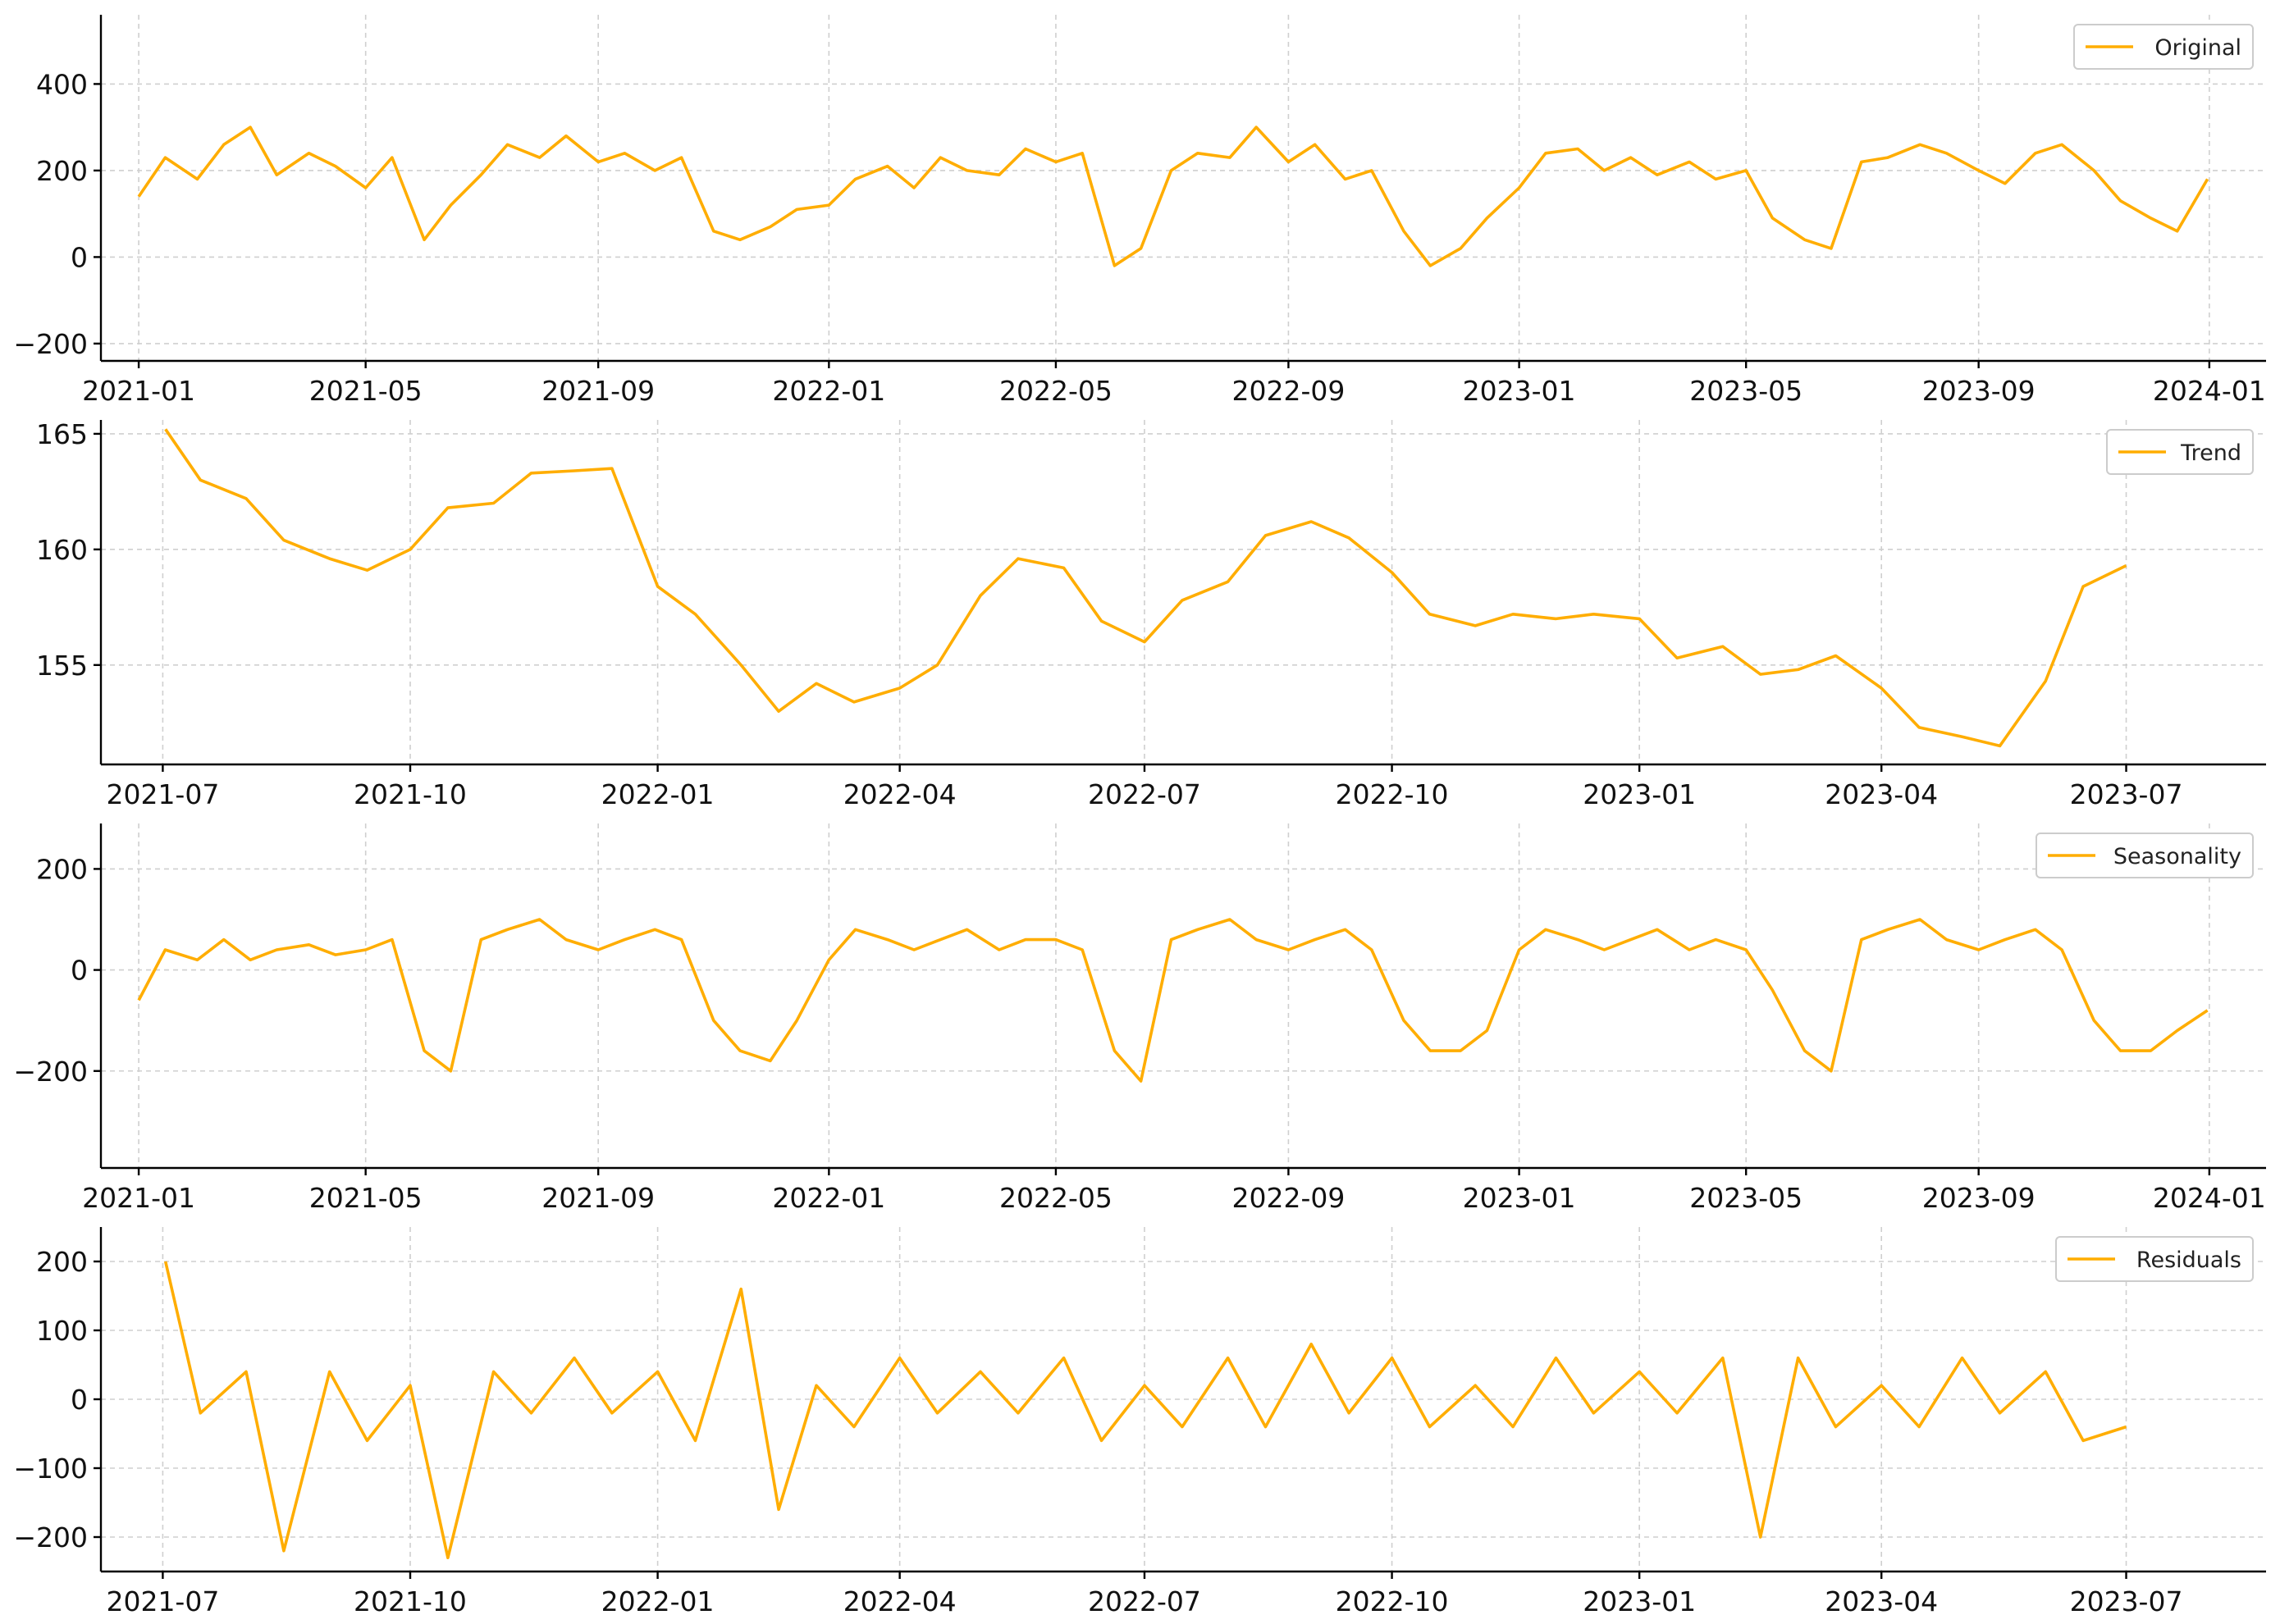  Describe the element at coordinates (2197, 48) in the screenshot. I see `legend-label: Original` at that location.